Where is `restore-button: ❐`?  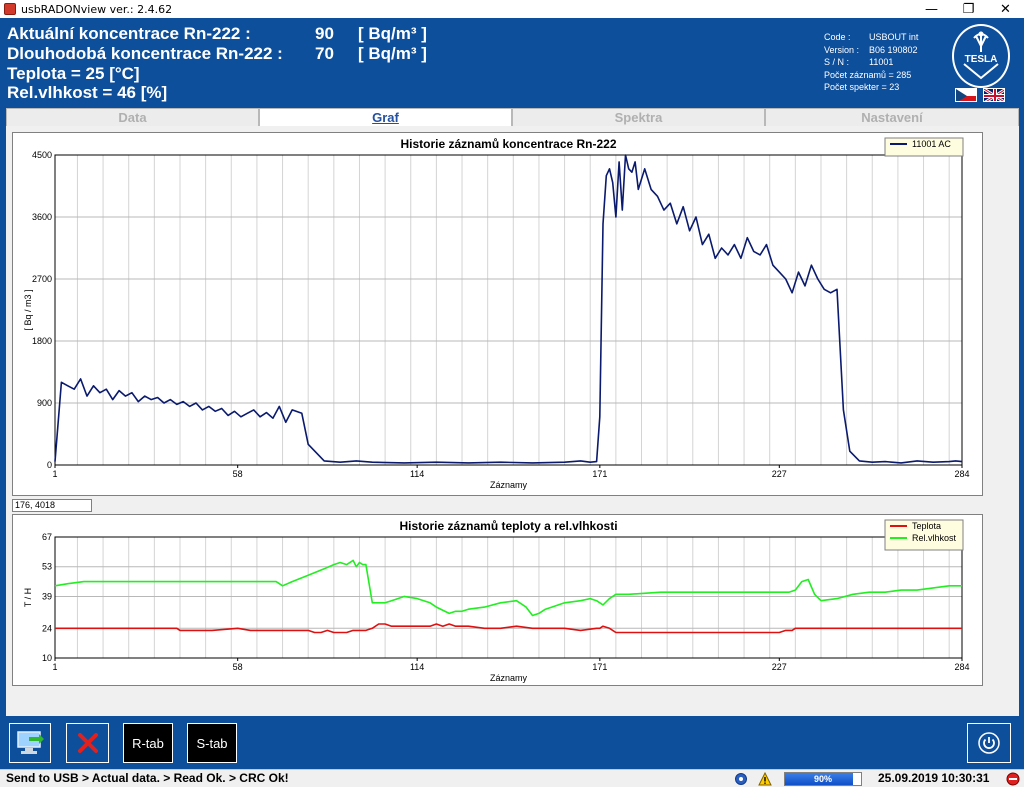 restore-button: ❐ is located at coordinates (968, 9).